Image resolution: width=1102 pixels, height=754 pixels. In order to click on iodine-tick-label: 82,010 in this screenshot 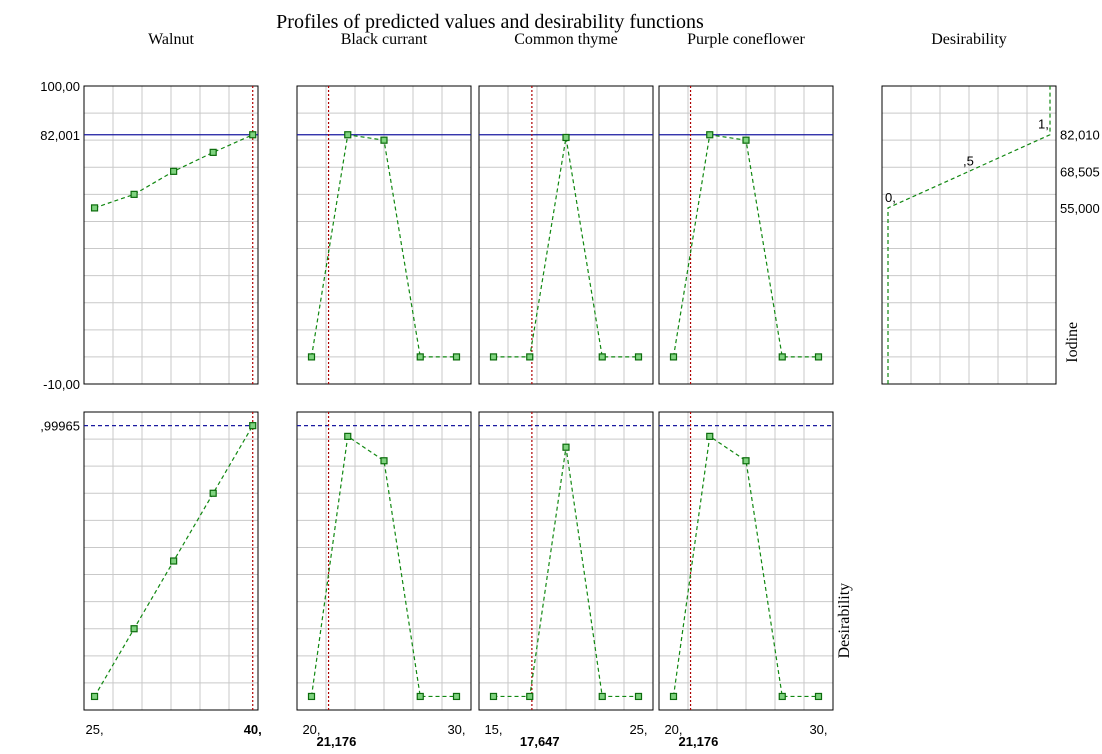, I will do `click(1080, 135)`.